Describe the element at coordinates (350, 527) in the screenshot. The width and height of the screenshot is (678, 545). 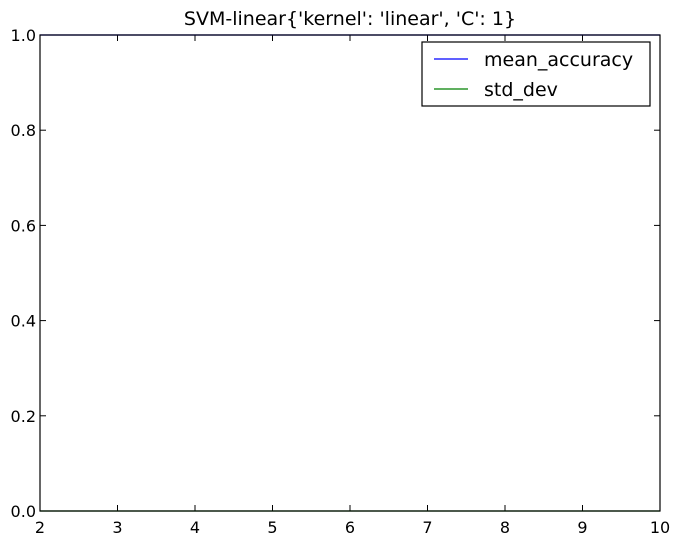
I see `x-tick-label: 6` at that location.